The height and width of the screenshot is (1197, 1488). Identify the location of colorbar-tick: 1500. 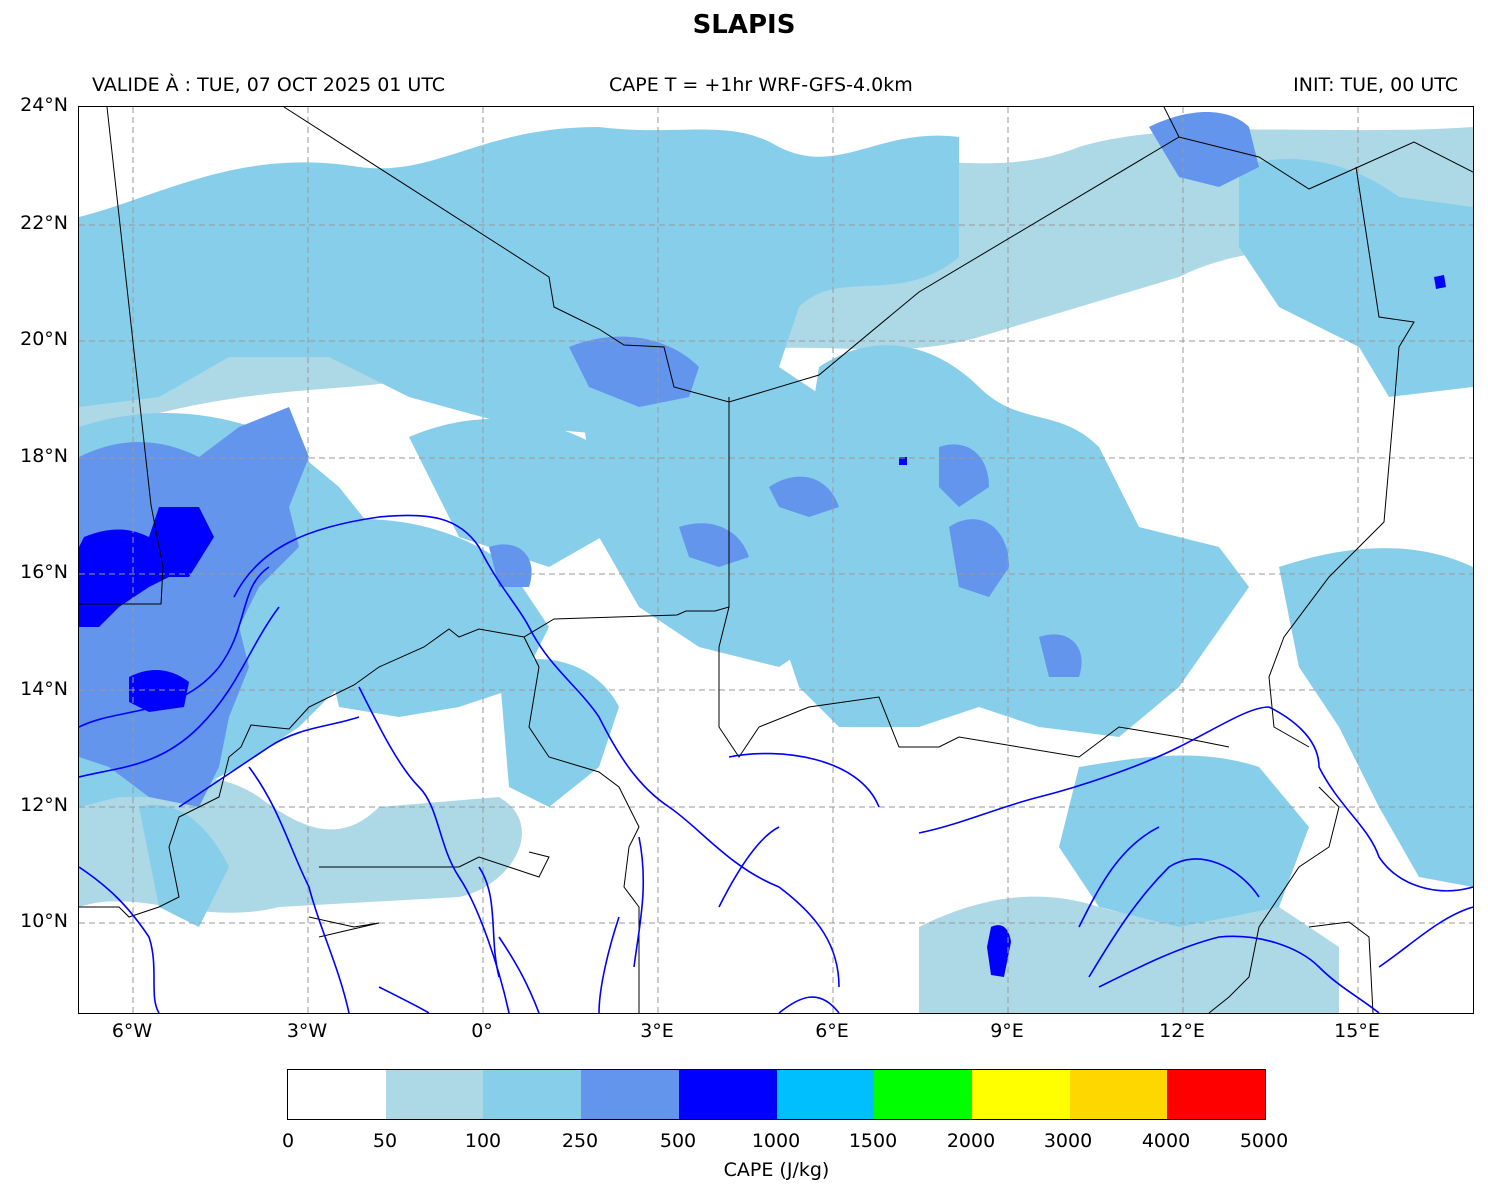
(873, 1141).